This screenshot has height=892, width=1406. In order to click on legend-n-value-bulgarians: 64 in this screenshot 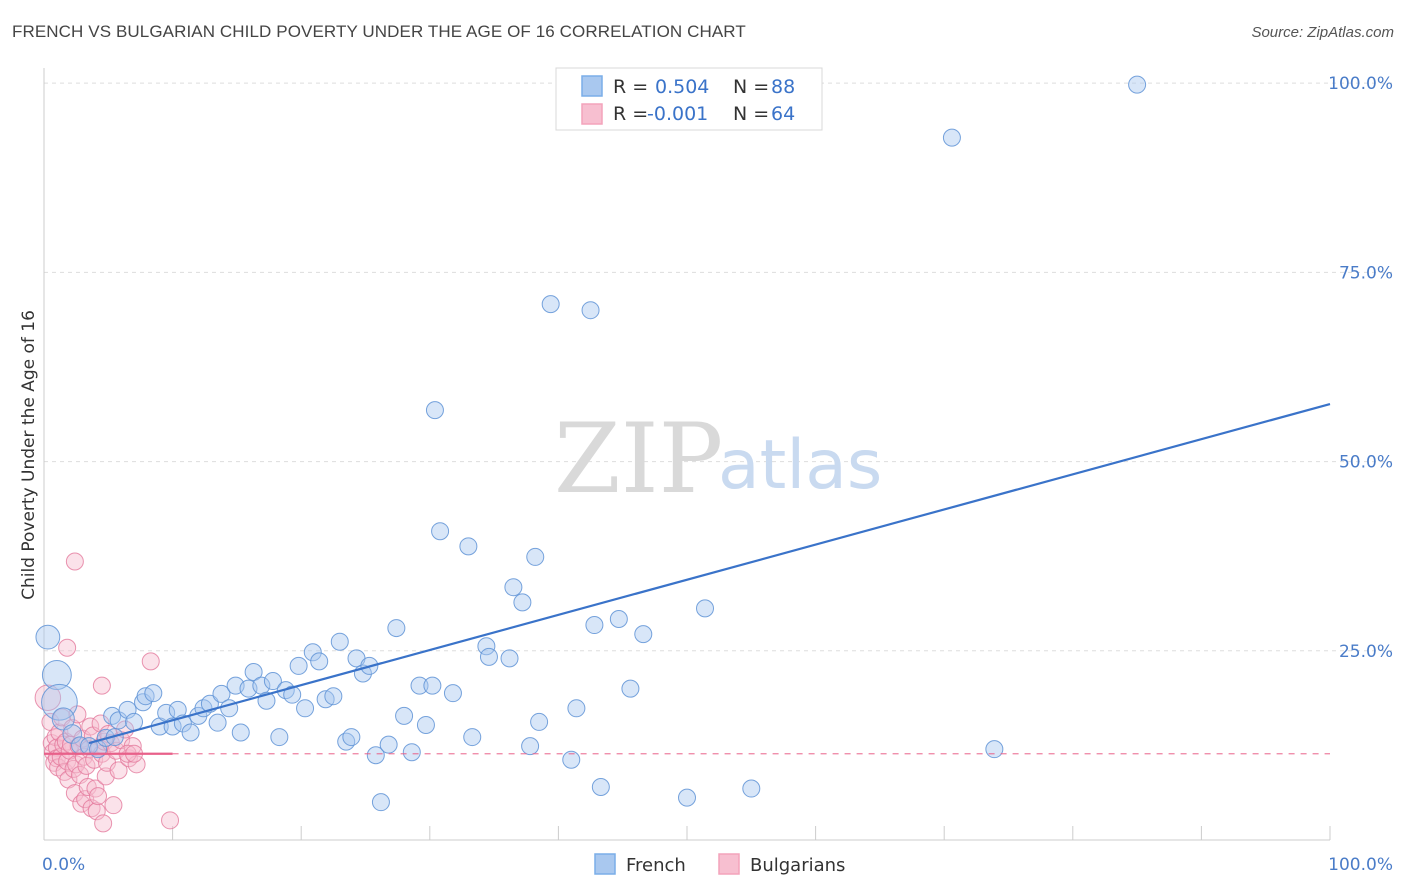, I will do `click(783, 114)`.